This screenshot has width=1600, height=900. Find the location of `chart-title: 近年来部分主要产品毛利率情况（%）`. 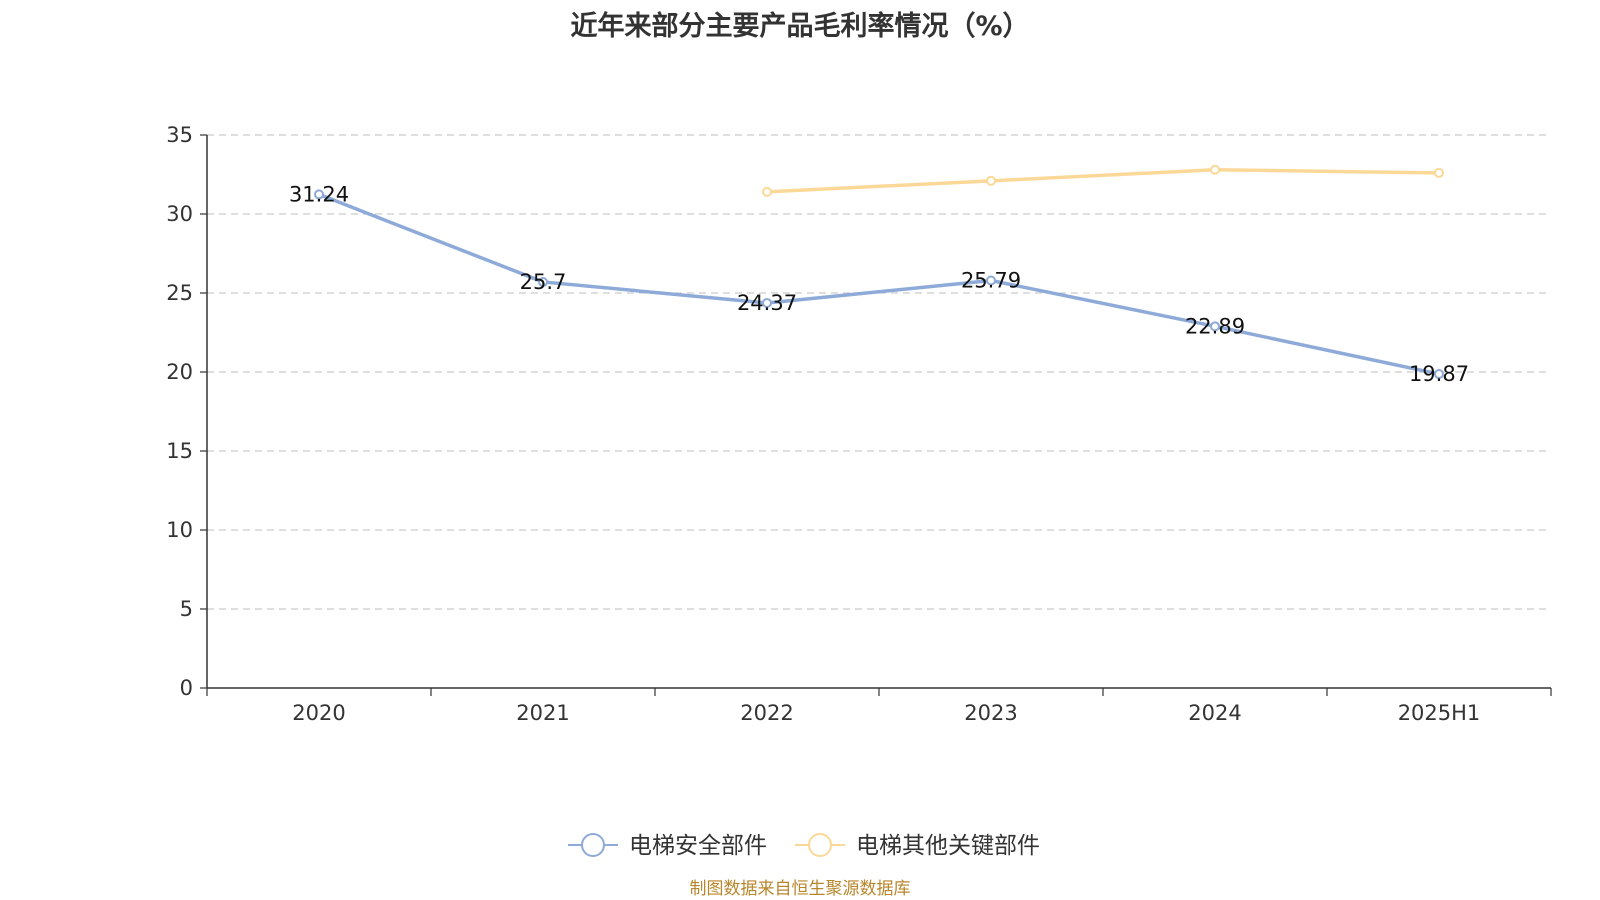

chart-title: 近年来部分主要产品毛利率情况（%） is located at coordinates (800, 26).